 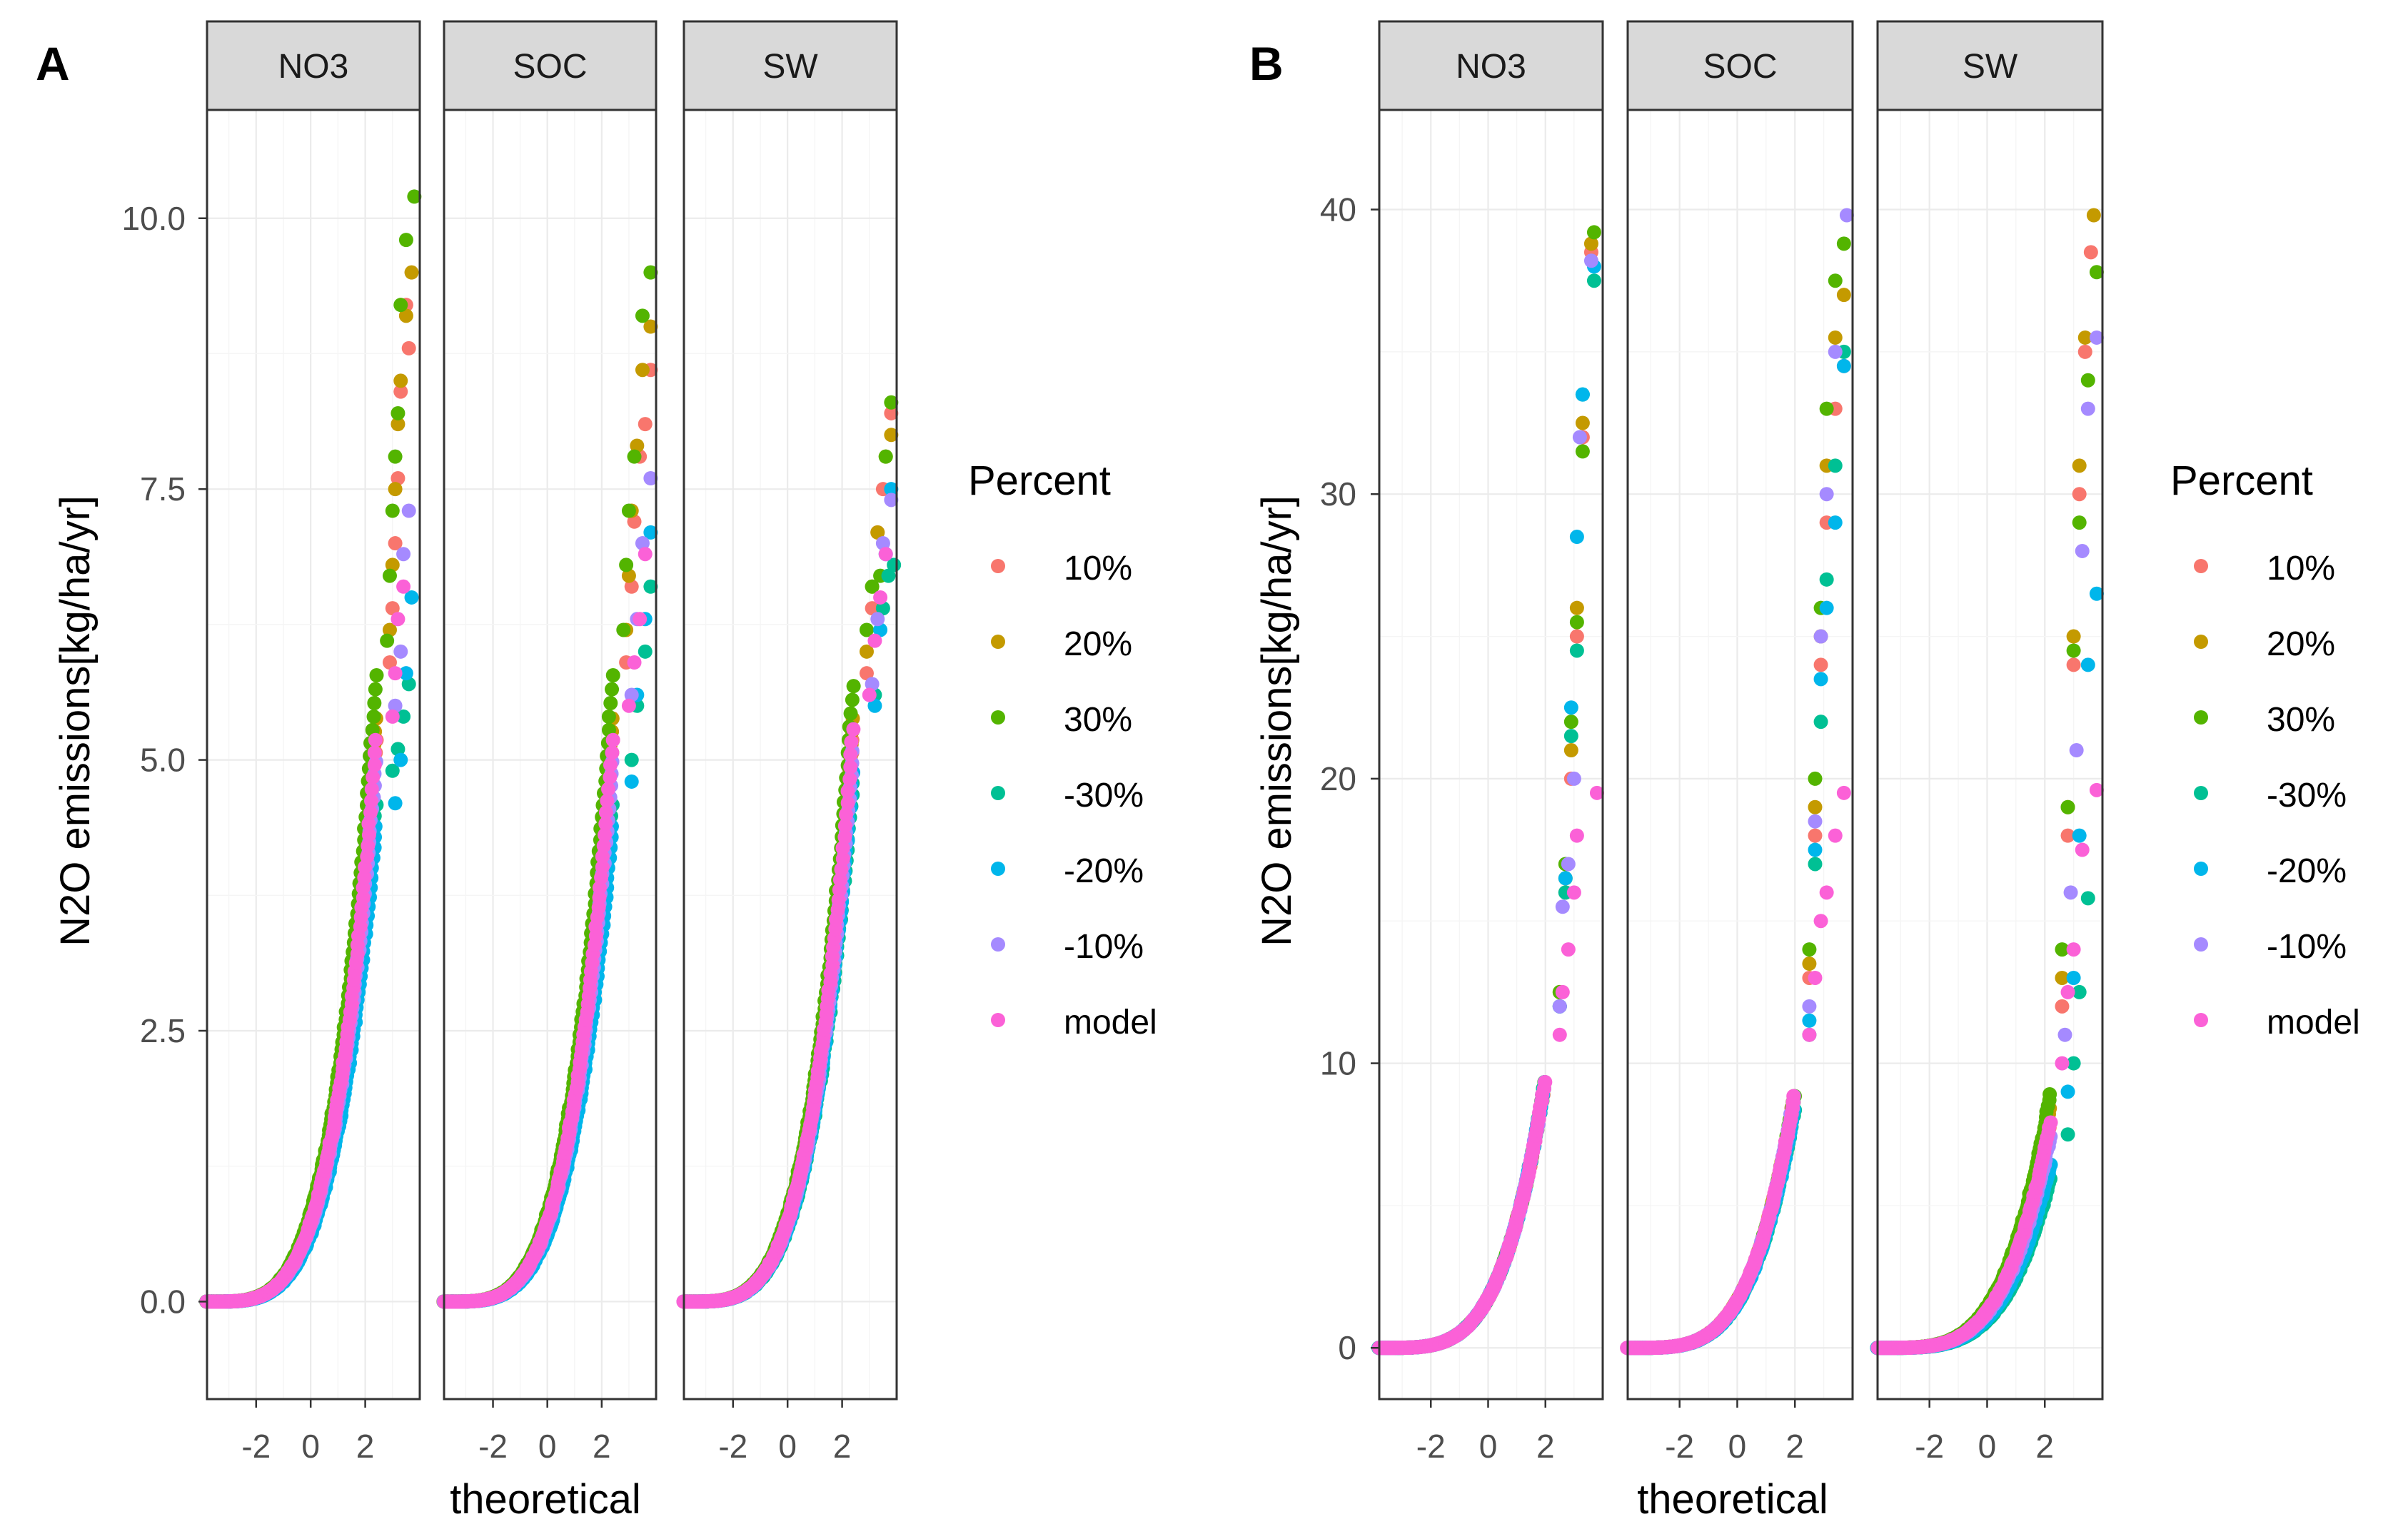 I want to click on legend-item: model, so click(x=1074, y=1023).